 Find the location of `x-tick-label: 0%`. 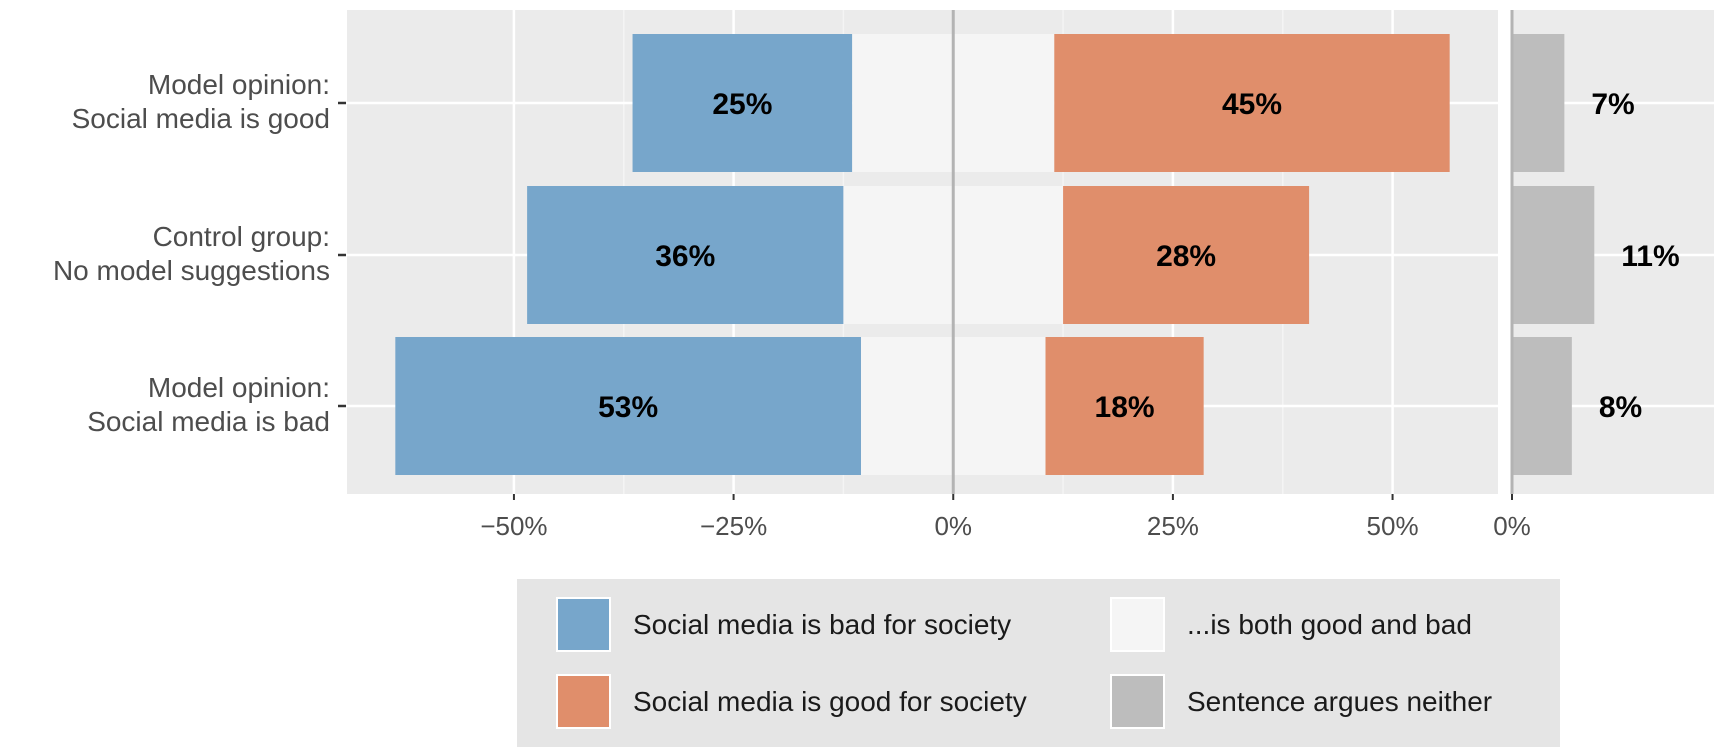

x-tick-label: 0% is located at coordinates (953, 526).